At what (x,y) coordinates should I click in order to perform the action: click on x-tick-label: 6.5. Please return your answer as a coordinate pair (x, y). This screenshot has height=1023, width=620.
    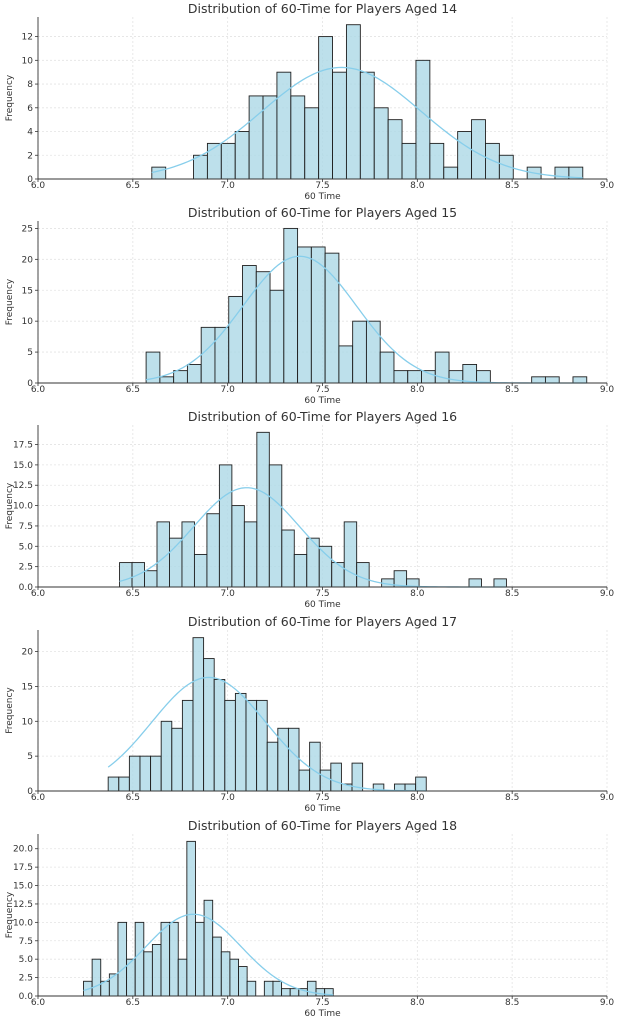
    Looking at the image, I should click on (133, 1003).